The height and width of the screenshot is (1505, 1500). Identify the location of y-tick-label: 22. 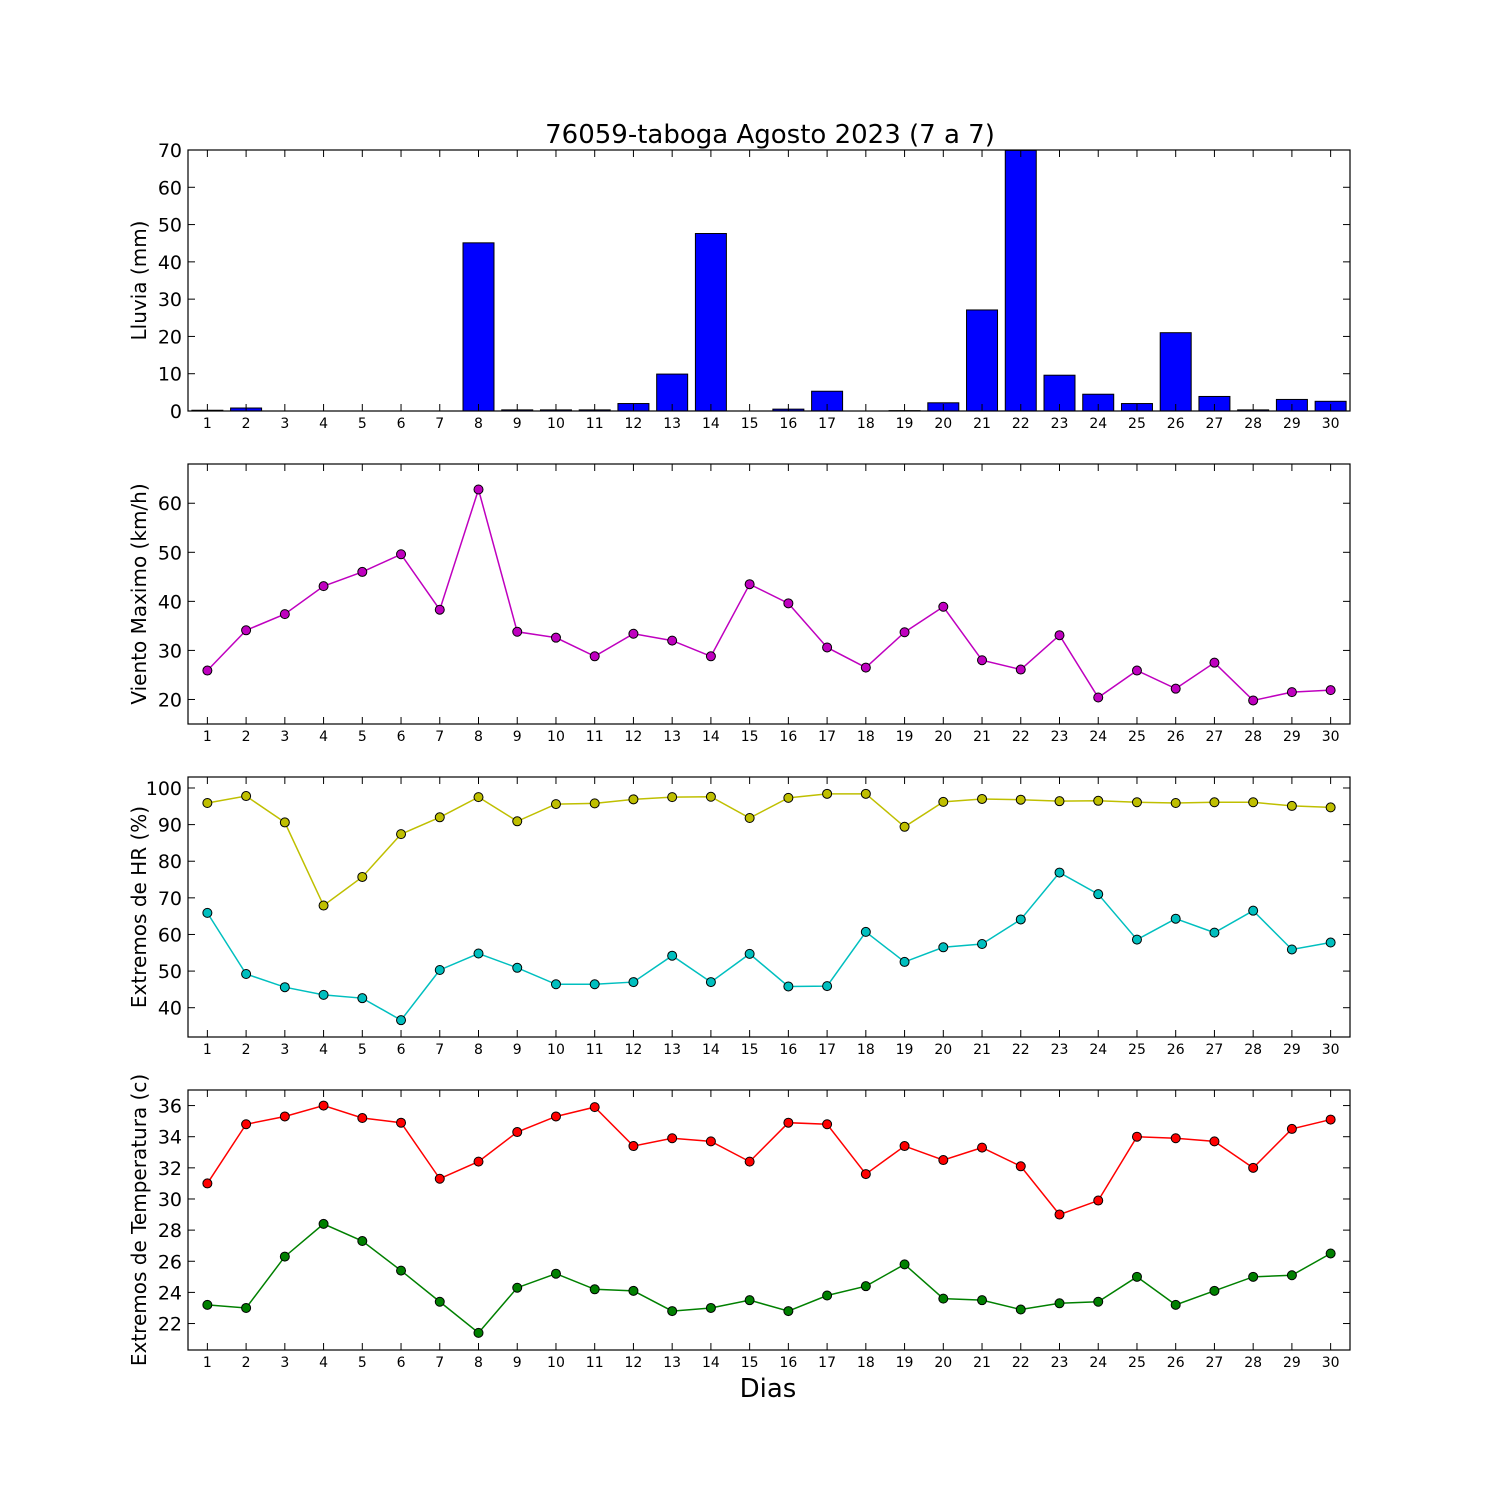
(170, 1325).